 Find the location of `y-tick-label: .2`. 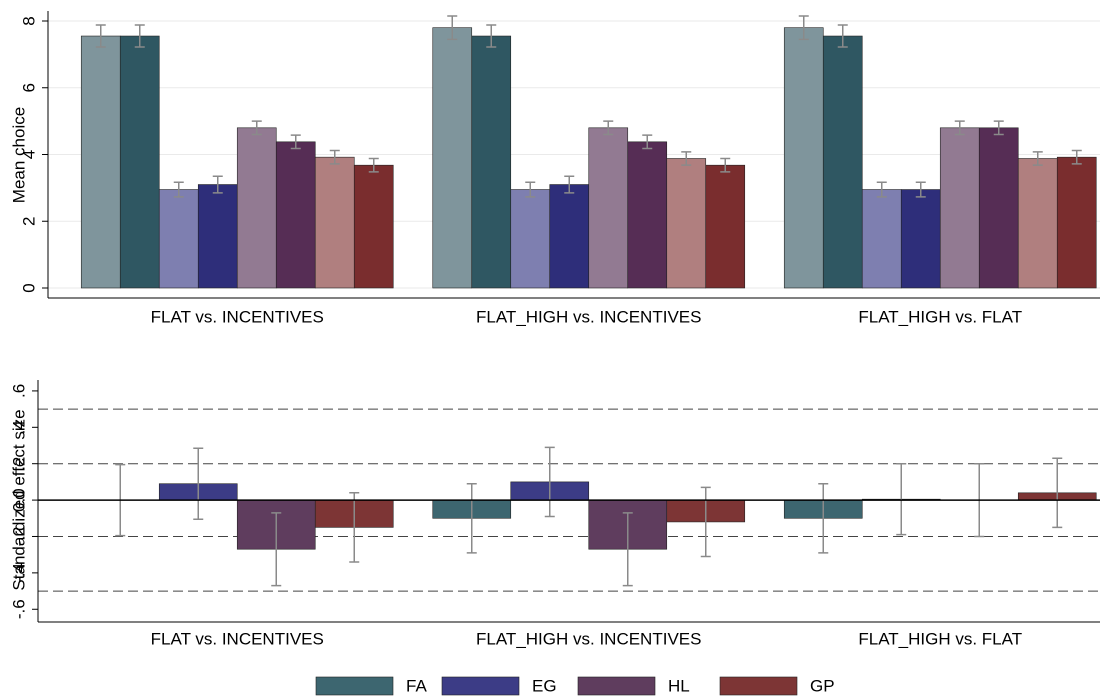

y-tick-label: .2 is located at coordinates (18, 464).